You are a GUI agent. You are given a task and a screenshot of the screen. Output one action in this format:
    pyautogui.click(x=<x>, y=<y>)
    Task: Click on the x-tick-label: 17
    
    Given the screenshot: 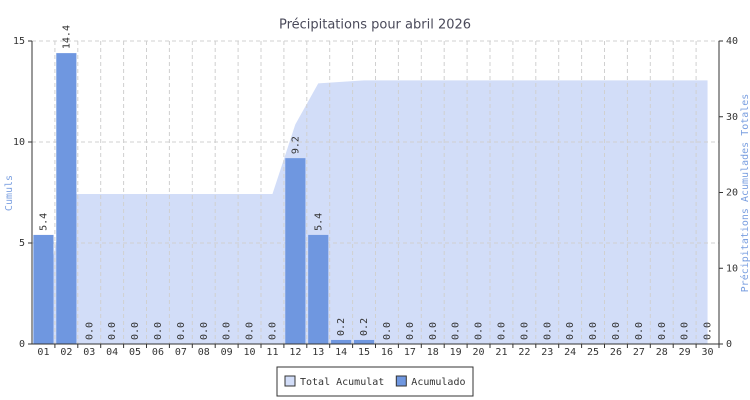 What is the action you would take?
    pyautogui.click(x=410, y=352)
    